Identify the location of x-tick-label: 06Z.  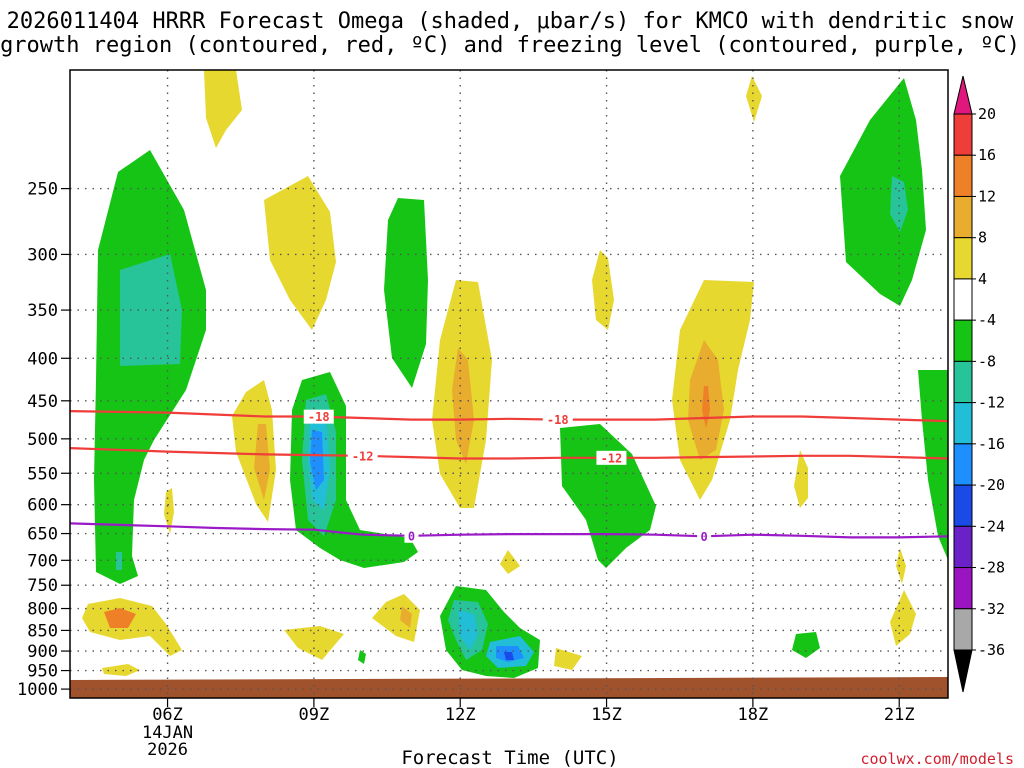
(167, 715).